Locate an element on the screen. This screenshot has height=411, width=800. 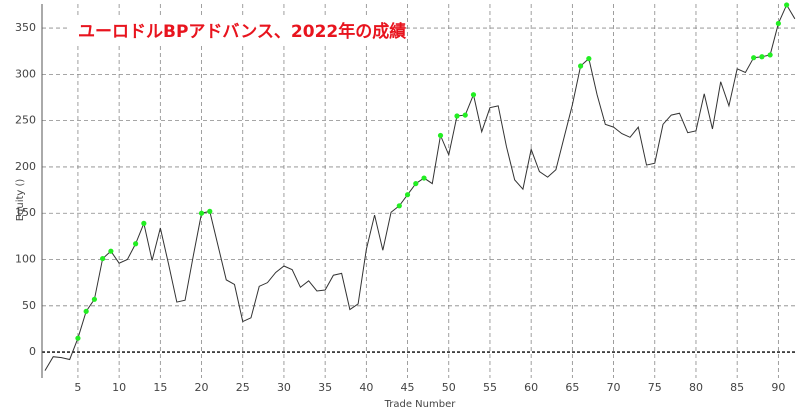
x-tick-label: 70 is located at coordinates (614, 387).